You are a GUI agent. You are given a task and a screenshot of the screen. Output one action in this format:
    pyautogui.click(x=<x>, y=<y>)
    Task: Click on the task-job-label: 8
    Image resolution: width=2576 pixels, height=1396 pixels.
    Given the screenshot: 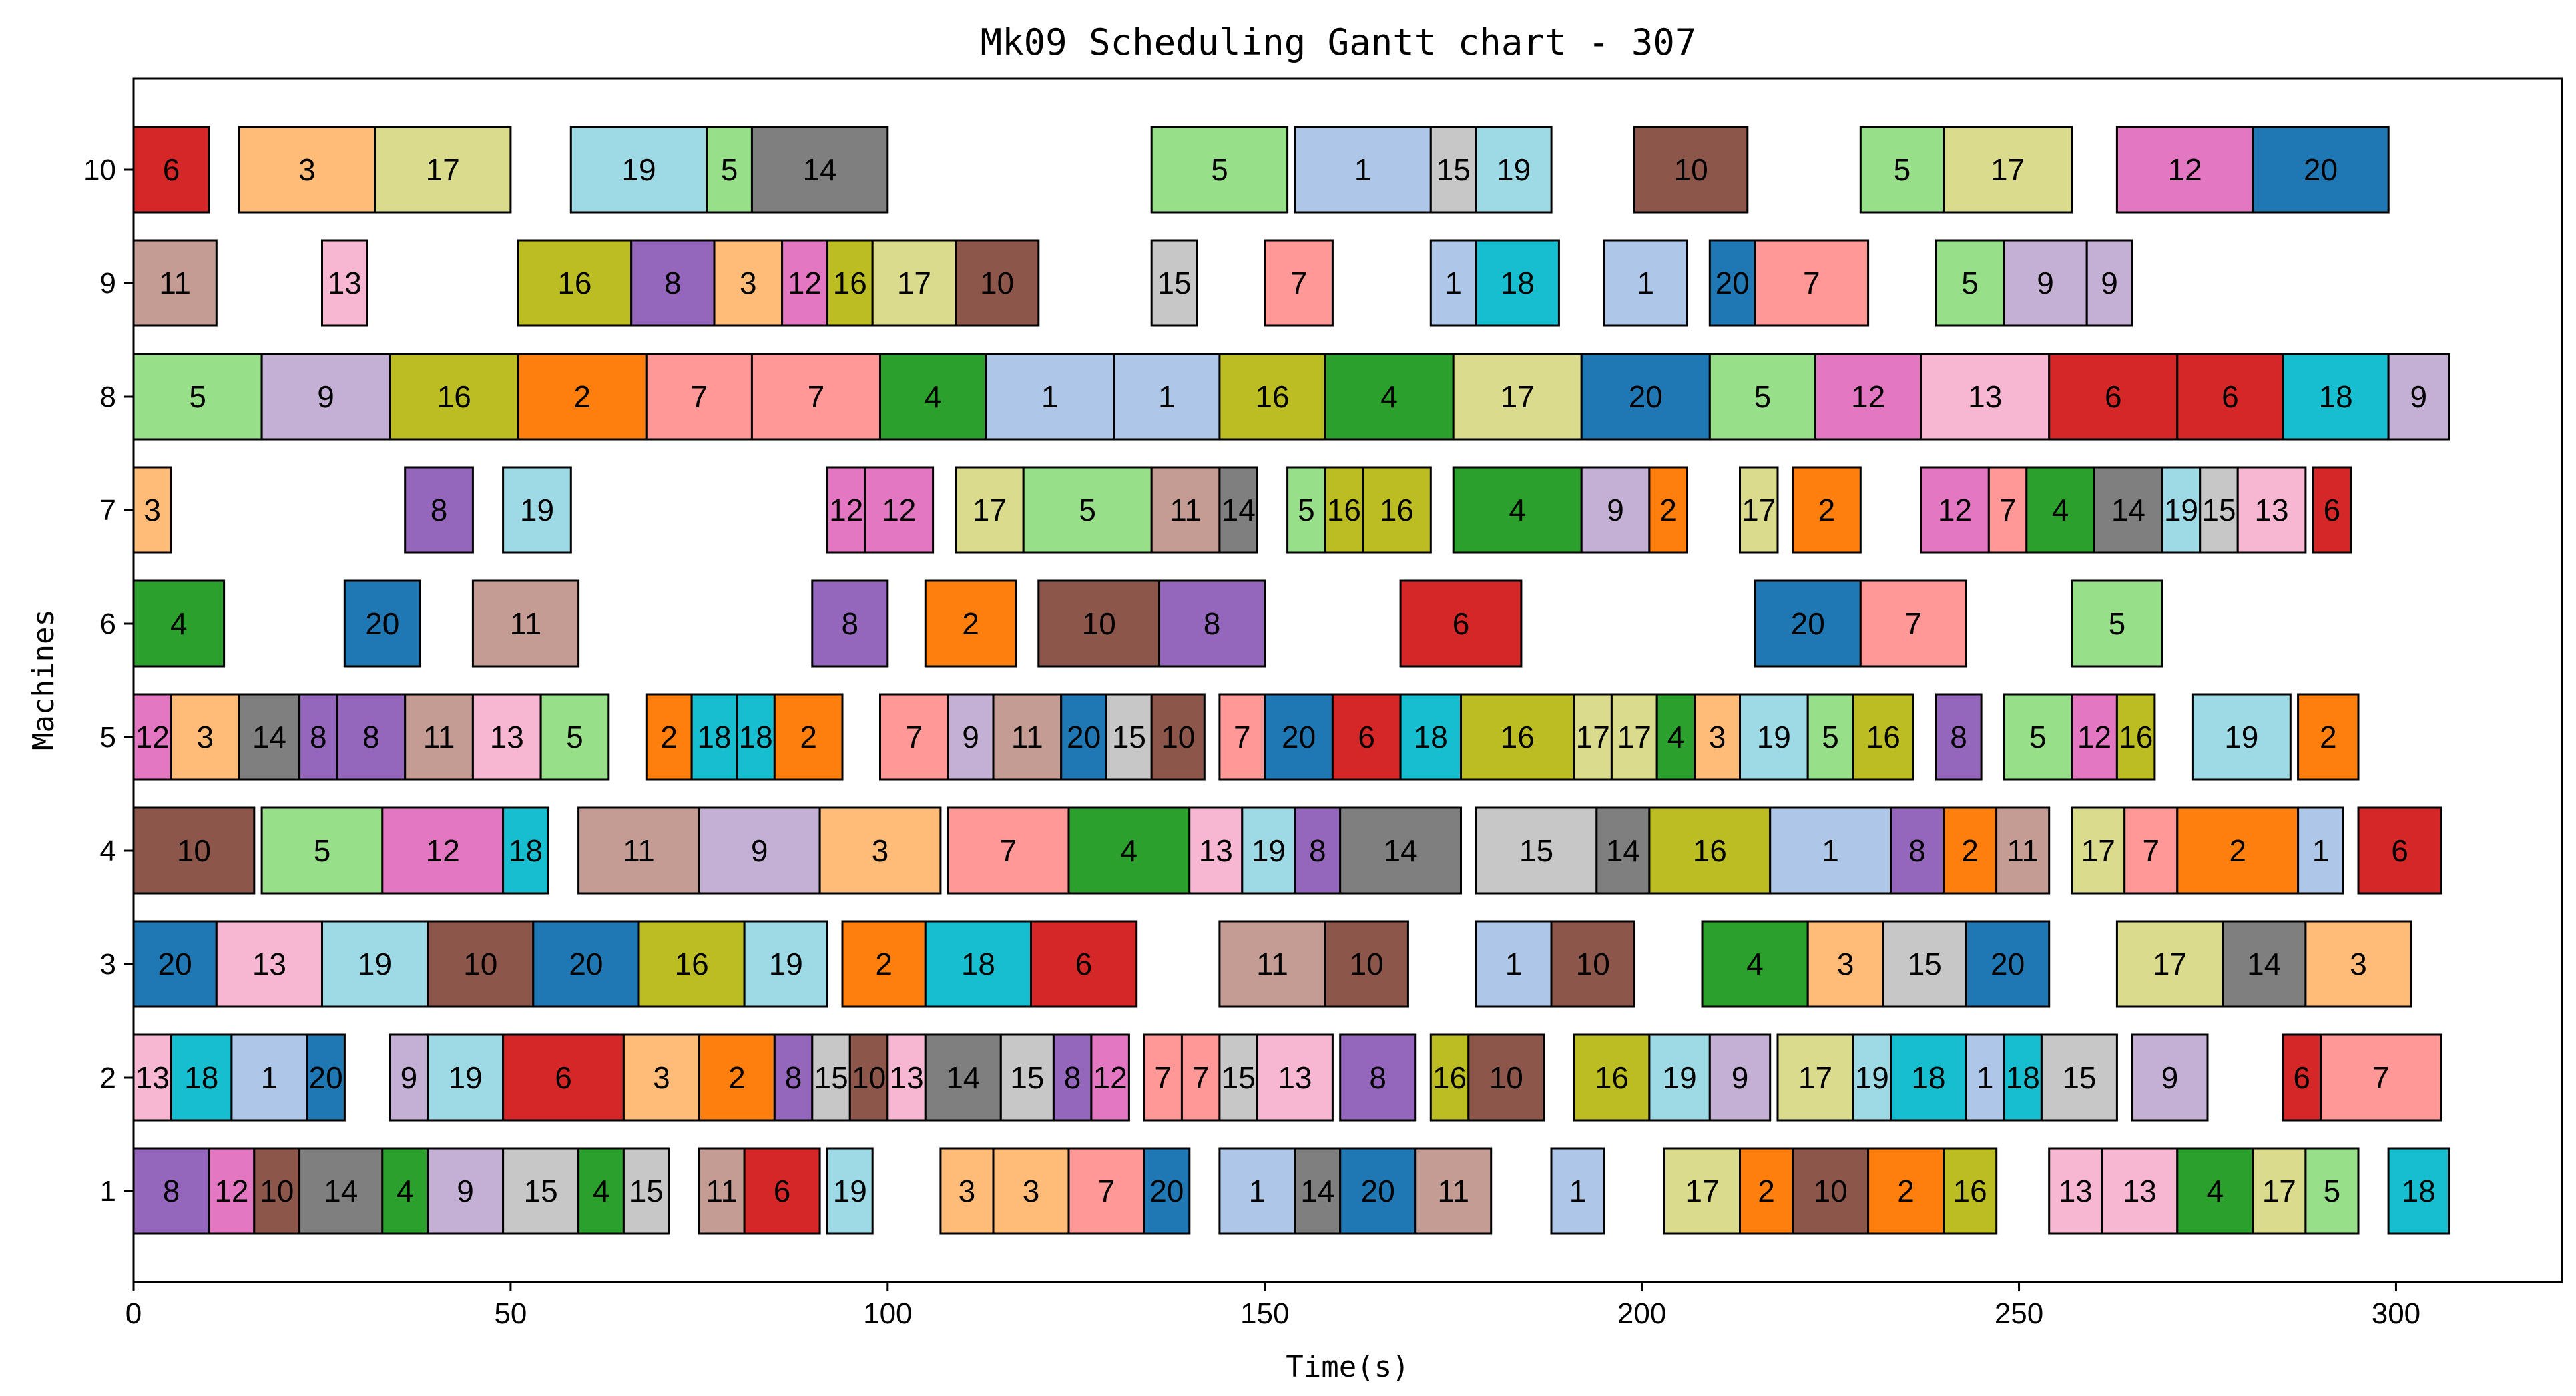 What is the action you would take?
    pyautogui.click(x=439, y=510)
    